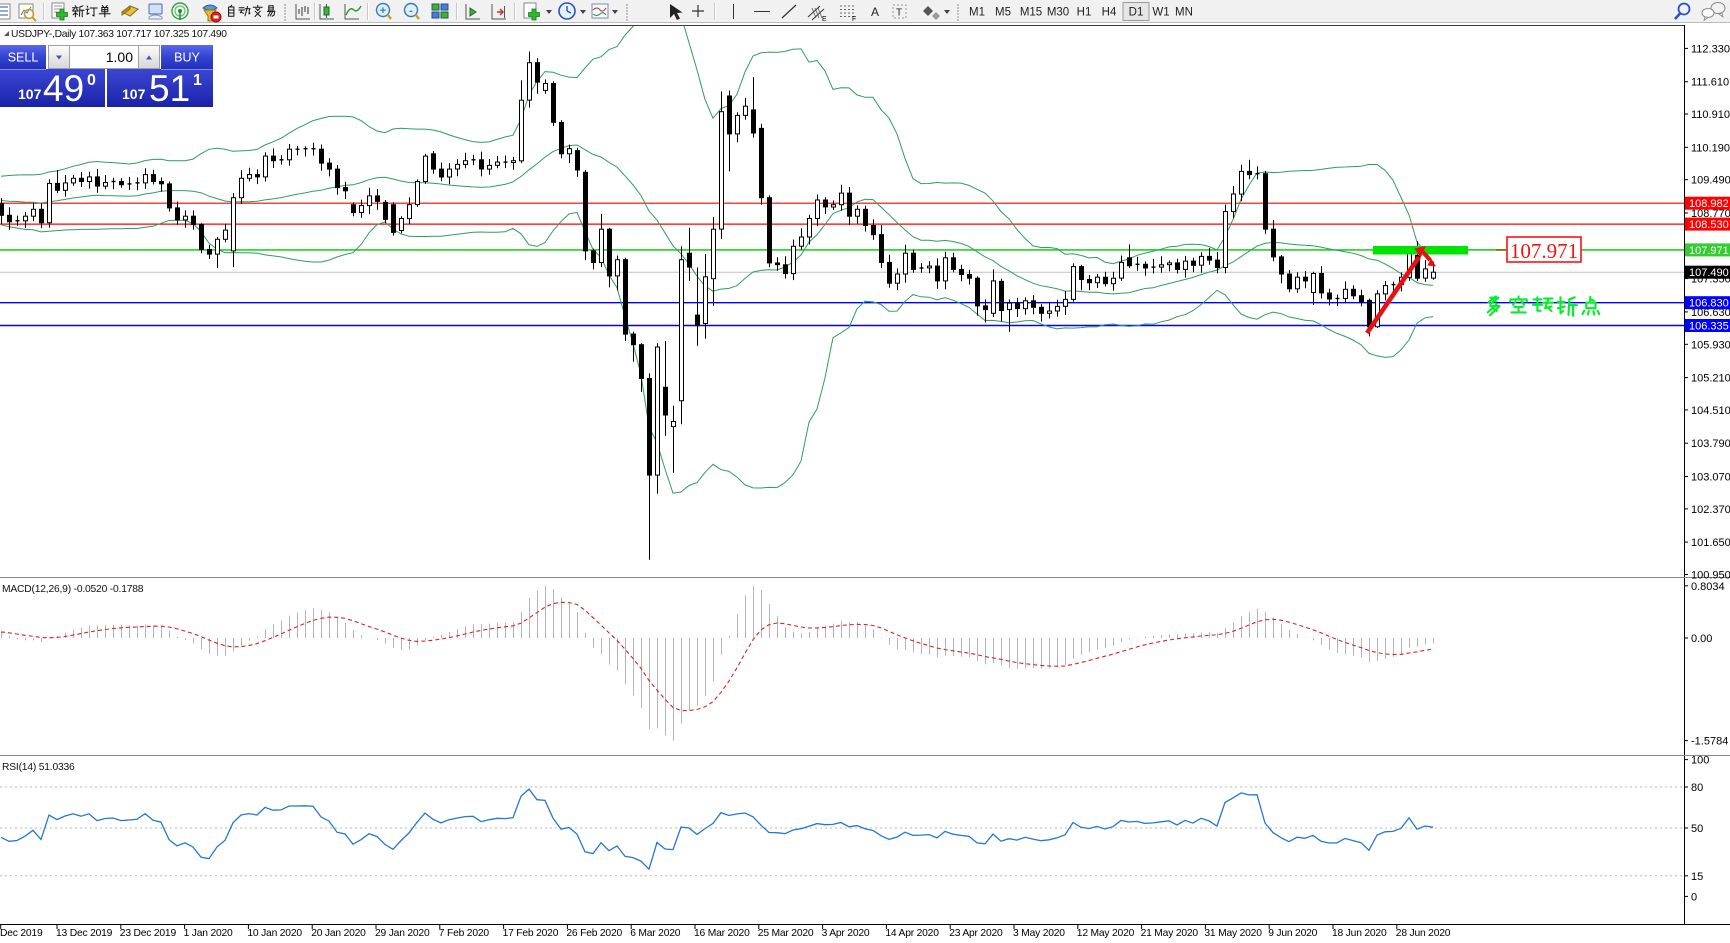 This screenshot has height=943, width=1730. What do you see at coordinates (976, 933) in the screenshot?
I see `svg-text: 23 Apr 2020` at bounding box center [976, 933].